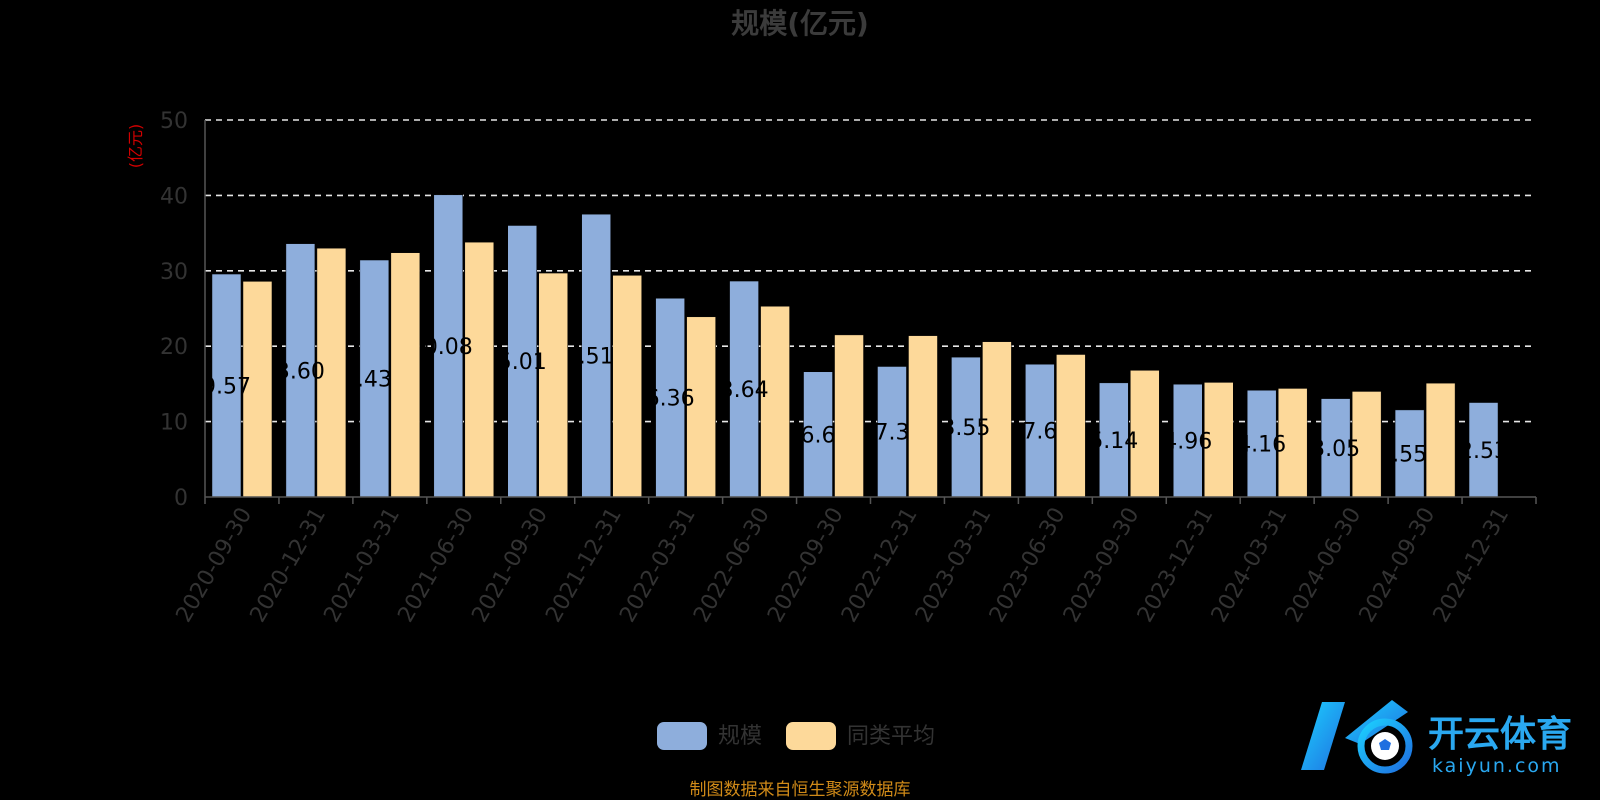 The height and width of the screenshot is (800, 1600). Describe the element at coordinates (709, 736) in the screenshot. I see `legend-item-scale: 规模` at that location.